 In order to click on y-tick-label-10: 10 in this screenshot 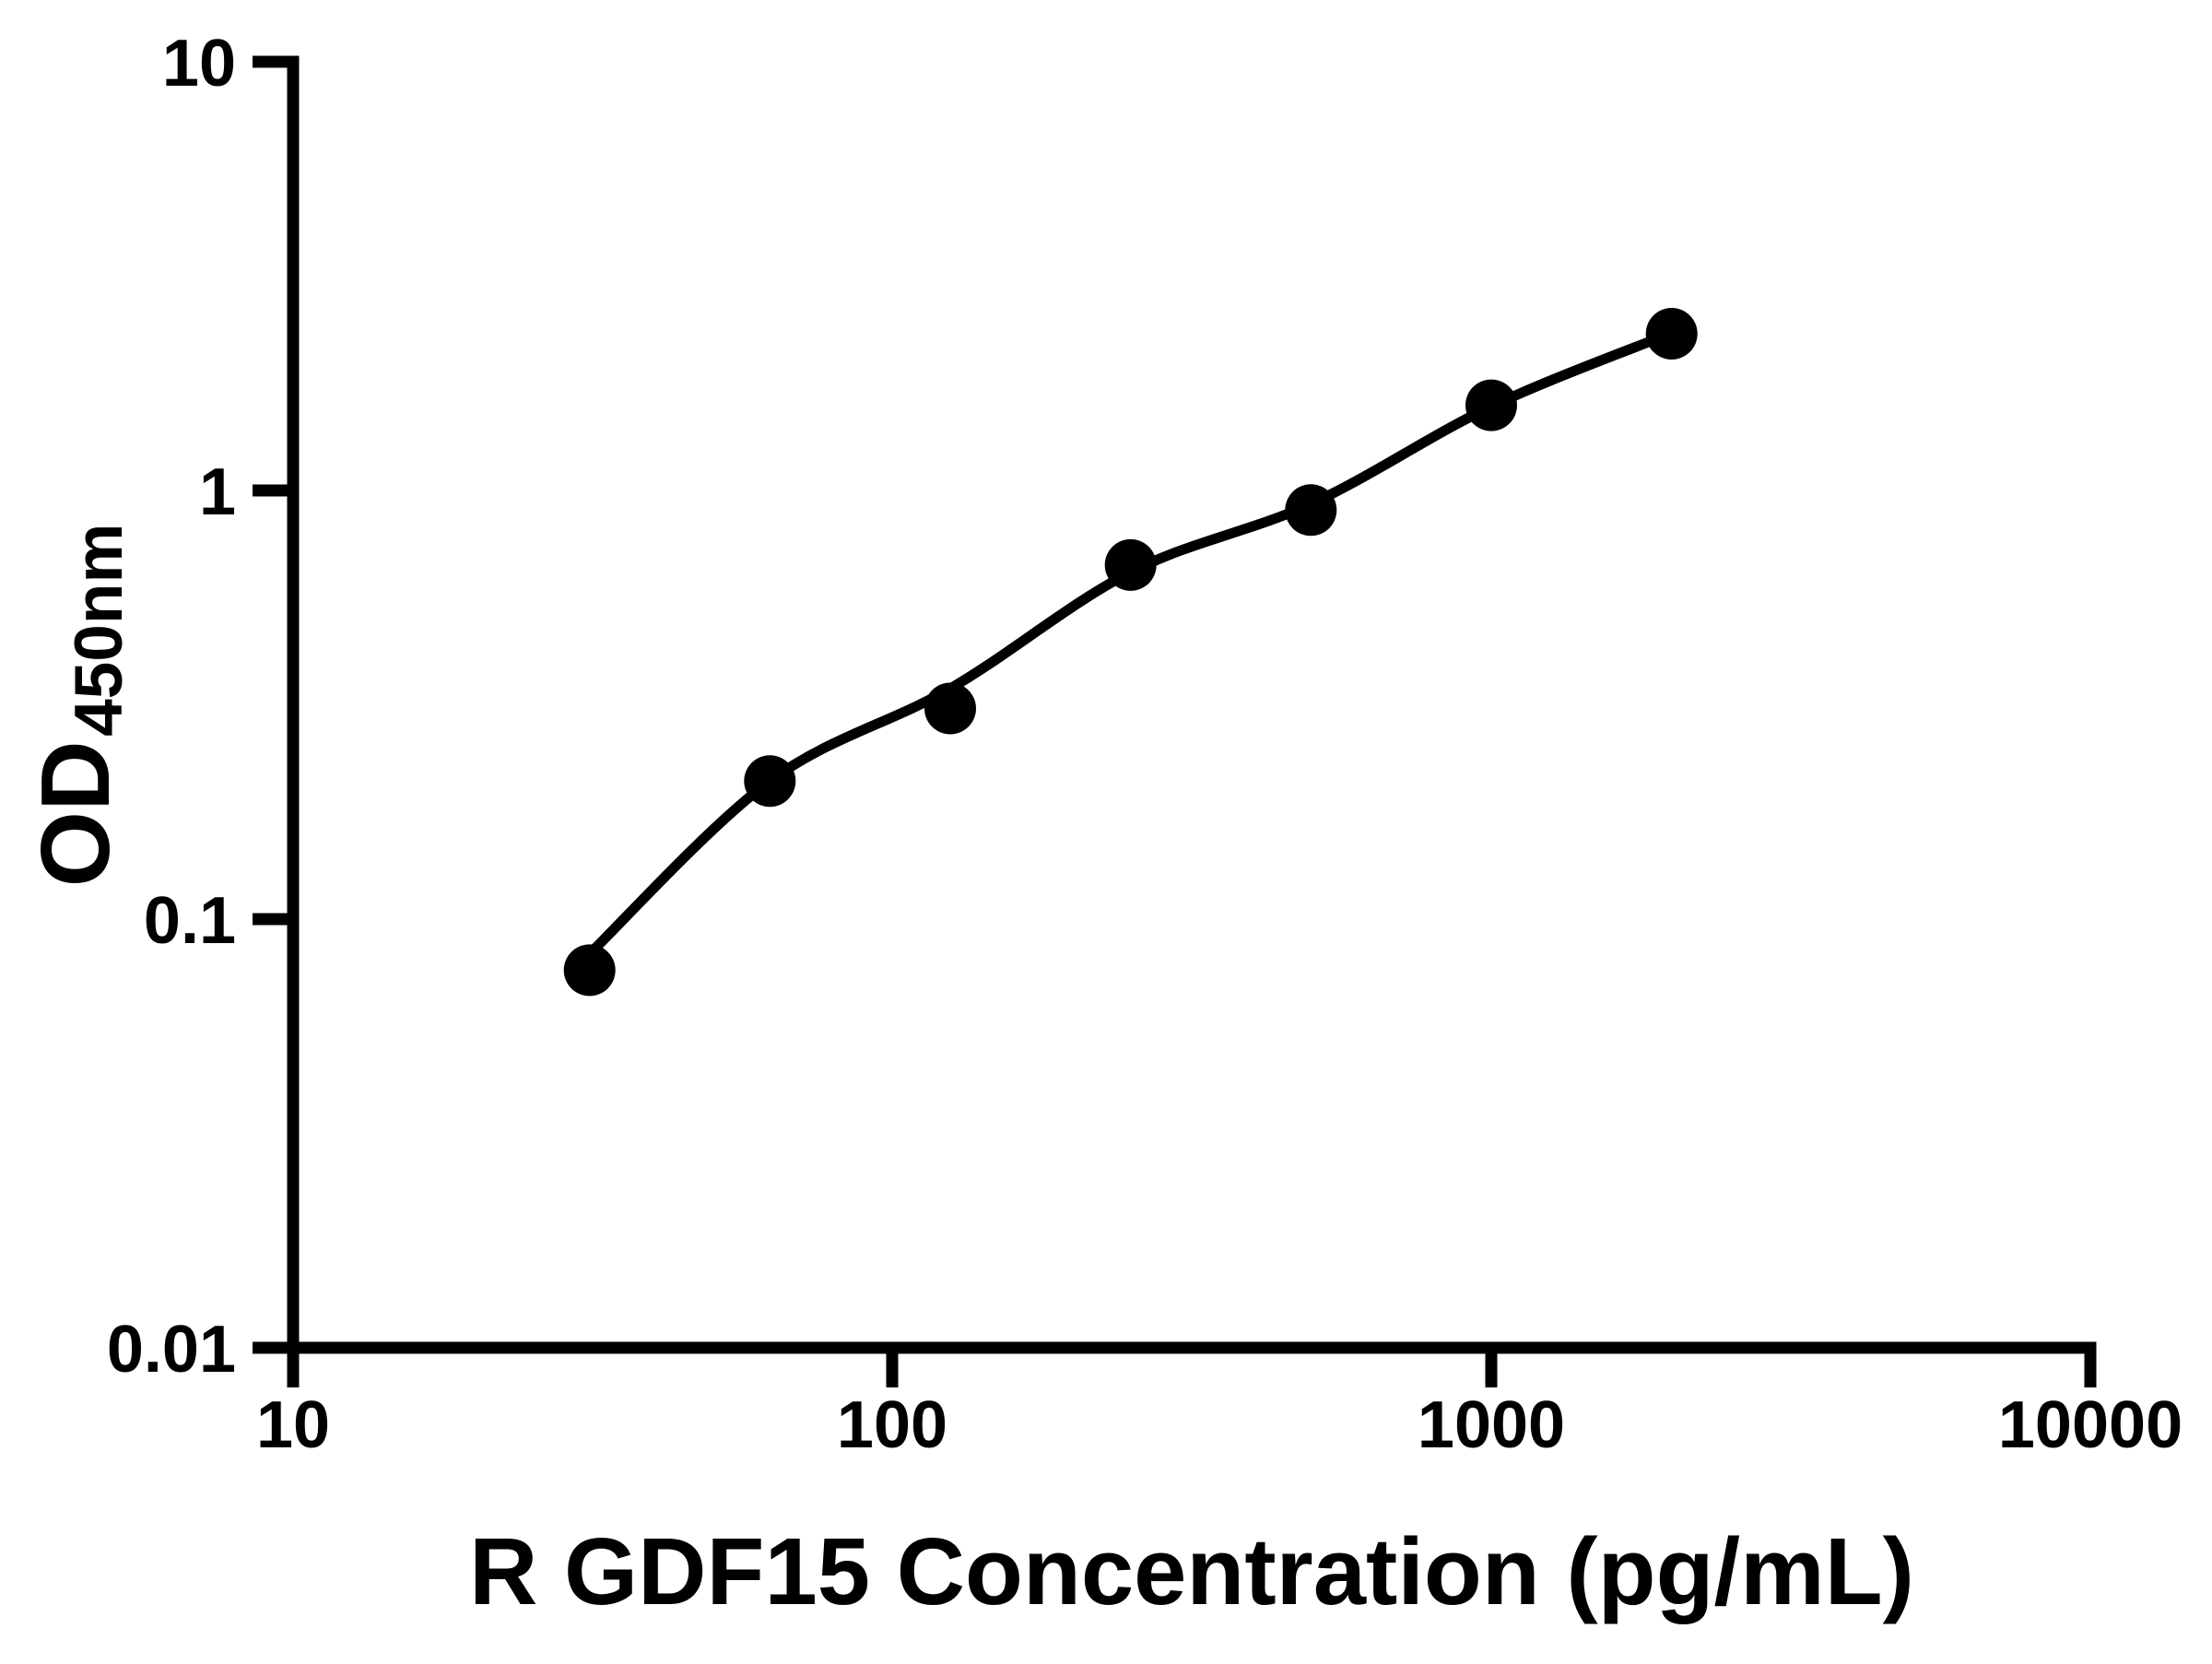, I will do `click(199, 63)`.